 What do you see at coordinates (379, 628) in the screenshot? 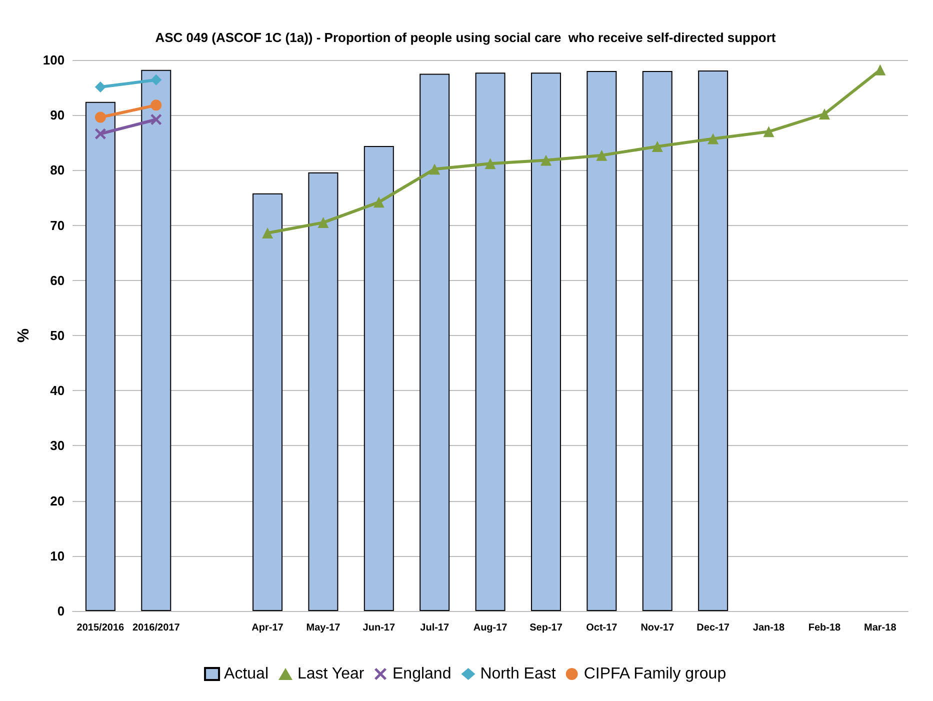
I see `x-tick-label: Jun-17` at bounding box center [379, 628].